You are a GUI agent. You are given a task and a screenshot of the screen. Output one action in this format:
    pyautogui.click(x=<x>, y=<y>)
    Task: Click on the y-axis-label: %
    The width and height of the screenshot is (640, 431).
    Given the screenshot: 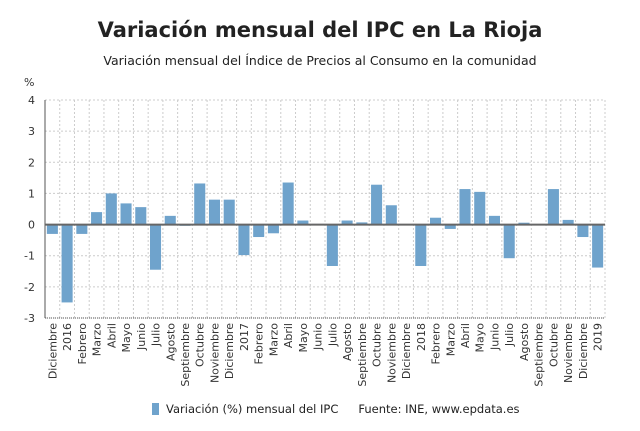 What is the action you would take?
    pyautogui.click(x=29, y=82)
    